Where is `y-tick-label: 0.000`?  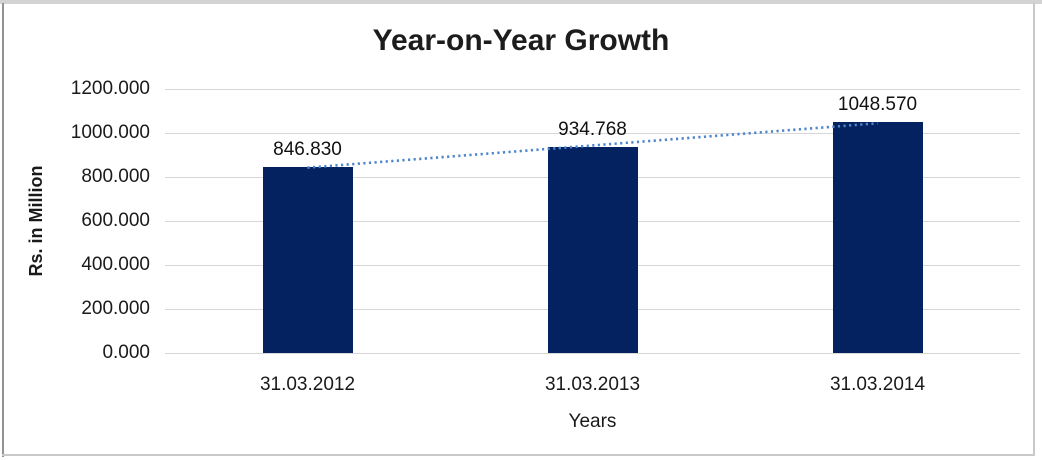 y-tick-label: 0.000 is located at coordinates (126, 352).